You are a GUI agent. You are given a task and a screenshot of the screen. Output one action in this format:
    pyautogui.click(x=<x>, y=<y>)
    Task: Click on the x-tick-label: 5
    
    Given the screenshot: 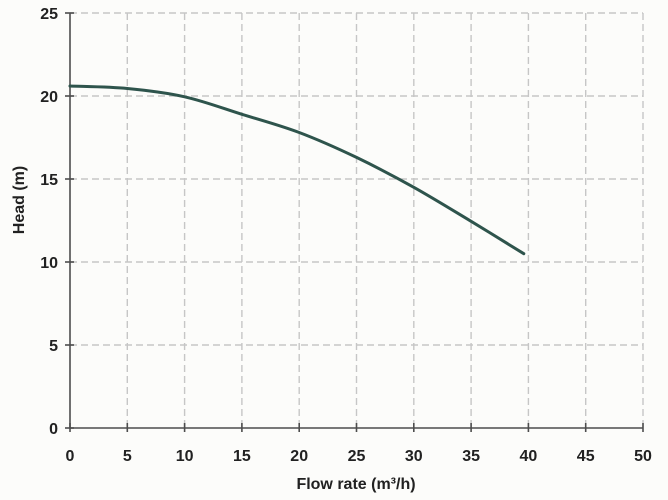 What is the action you would take?
    pyautogui.click(x=127, y=456)
    